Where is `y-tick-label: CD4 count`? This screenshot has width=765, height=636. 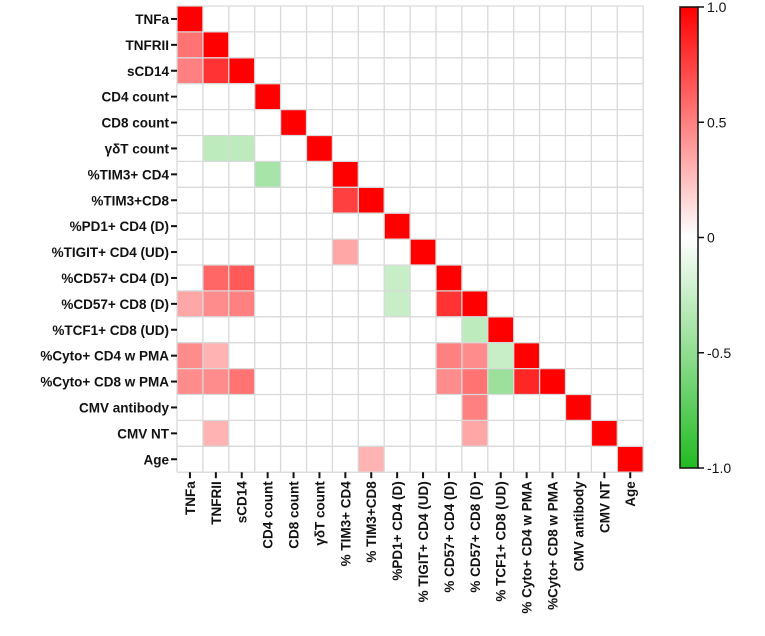
y-tick-label: CD4 count is located at coordinates (136, 97).